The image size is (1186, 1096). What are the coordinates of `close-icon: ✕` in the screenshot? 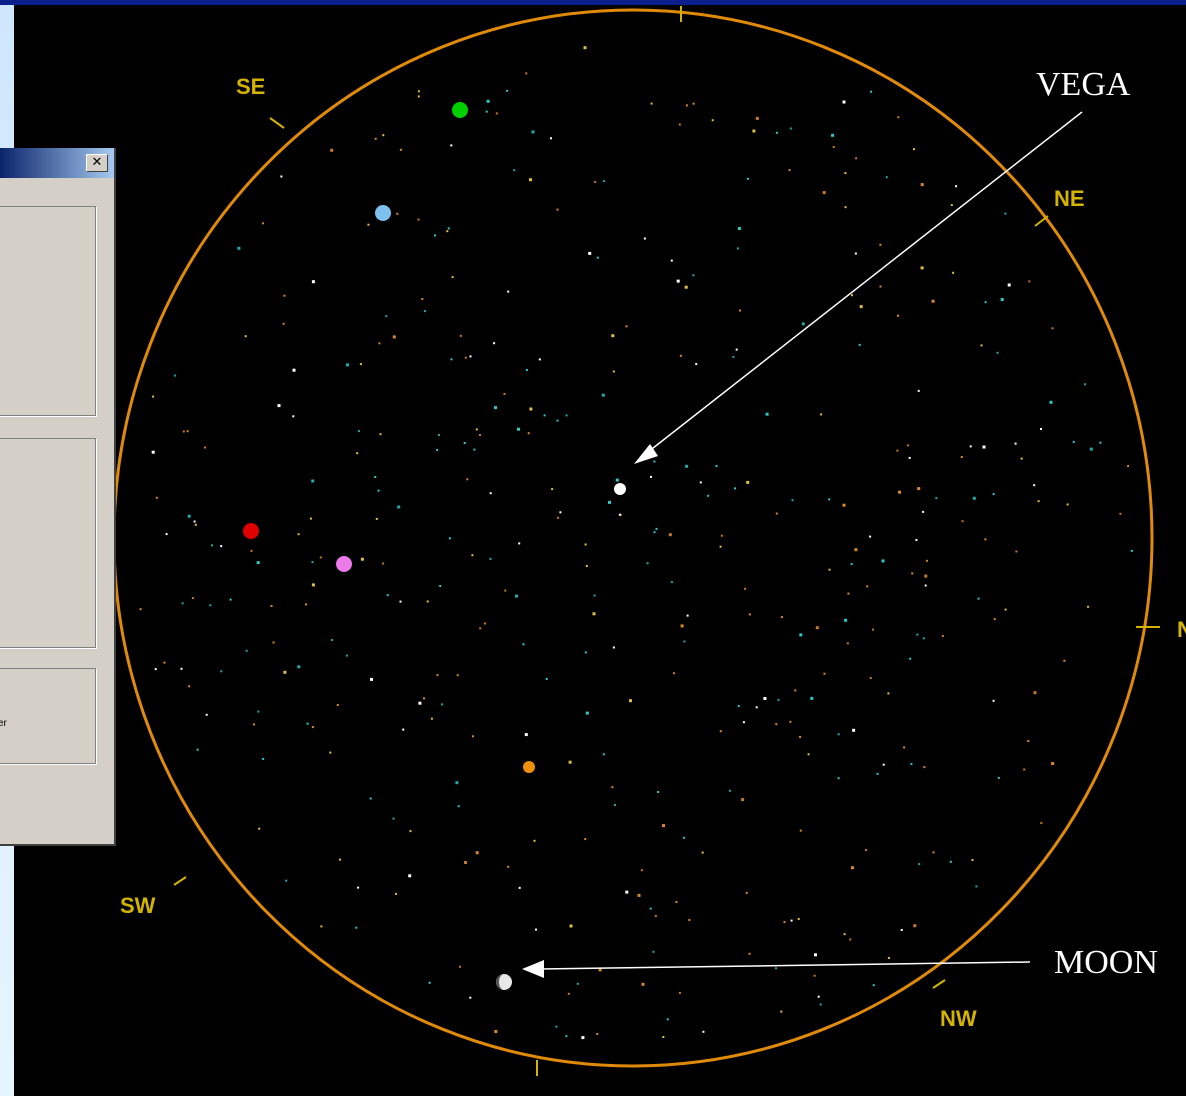 It's located at (97, 163).